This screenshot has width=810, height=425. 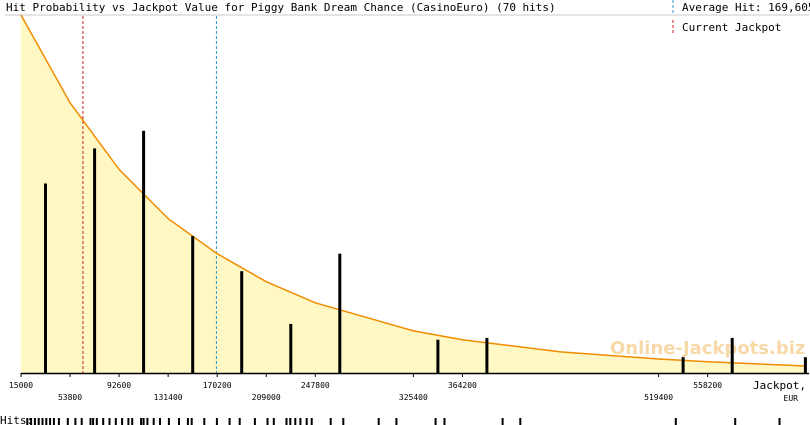 What do you see at coordinates (707, 385) in the screenshot?
I see `tick-label: 558200` at bounding box center [707, 385].